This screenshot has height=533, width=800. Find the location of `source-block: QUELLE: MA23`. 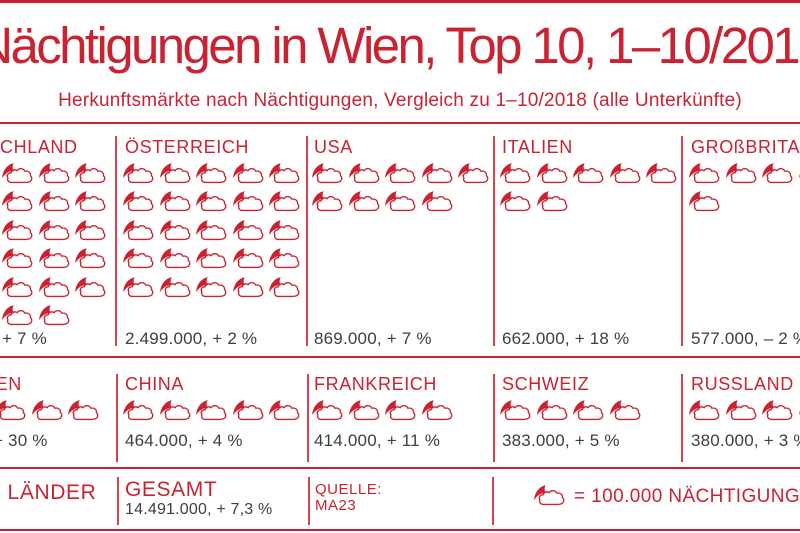

source-block: QUELLE: MA23 is located at coordinates (348, 498).